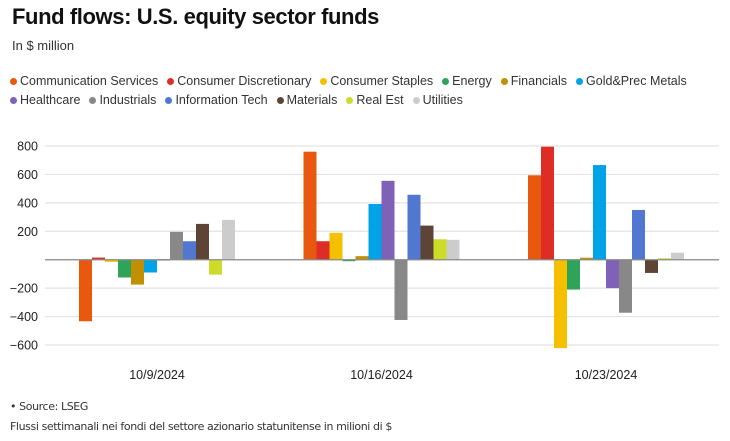 The width and height of the screenshot is (730, 441). Describe the element at coordinates (414, 227) in the screenshot. I see `bar-information-tech-10-16-2024` at that location.